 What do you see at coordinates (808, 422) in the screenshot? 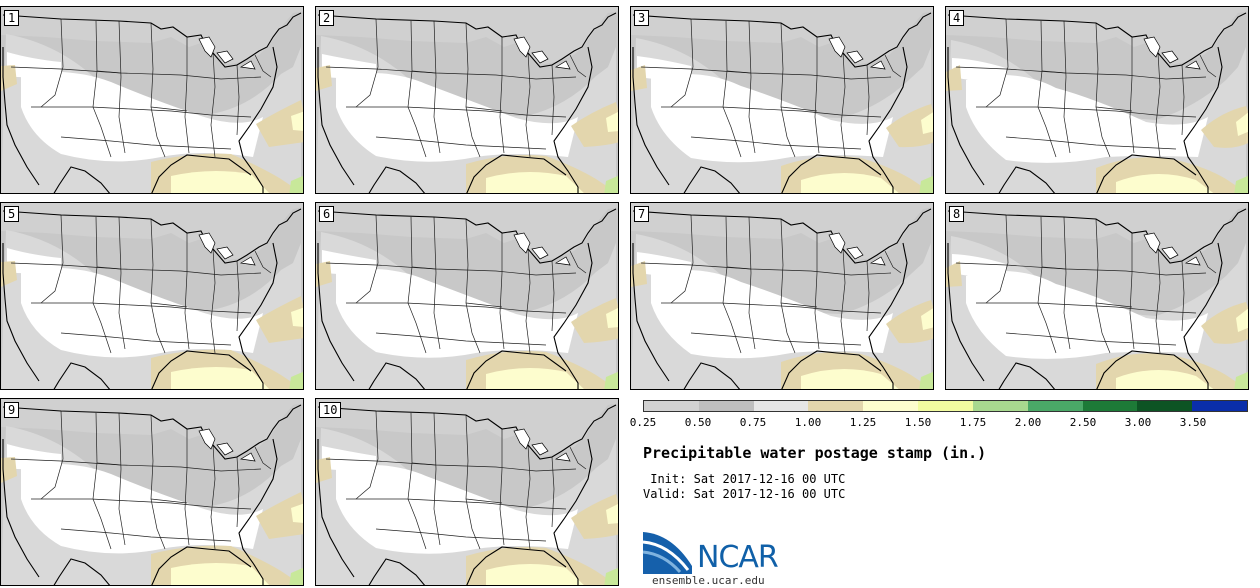
I see `colorbar-label: 1.00` at bounding box center [808, 422].